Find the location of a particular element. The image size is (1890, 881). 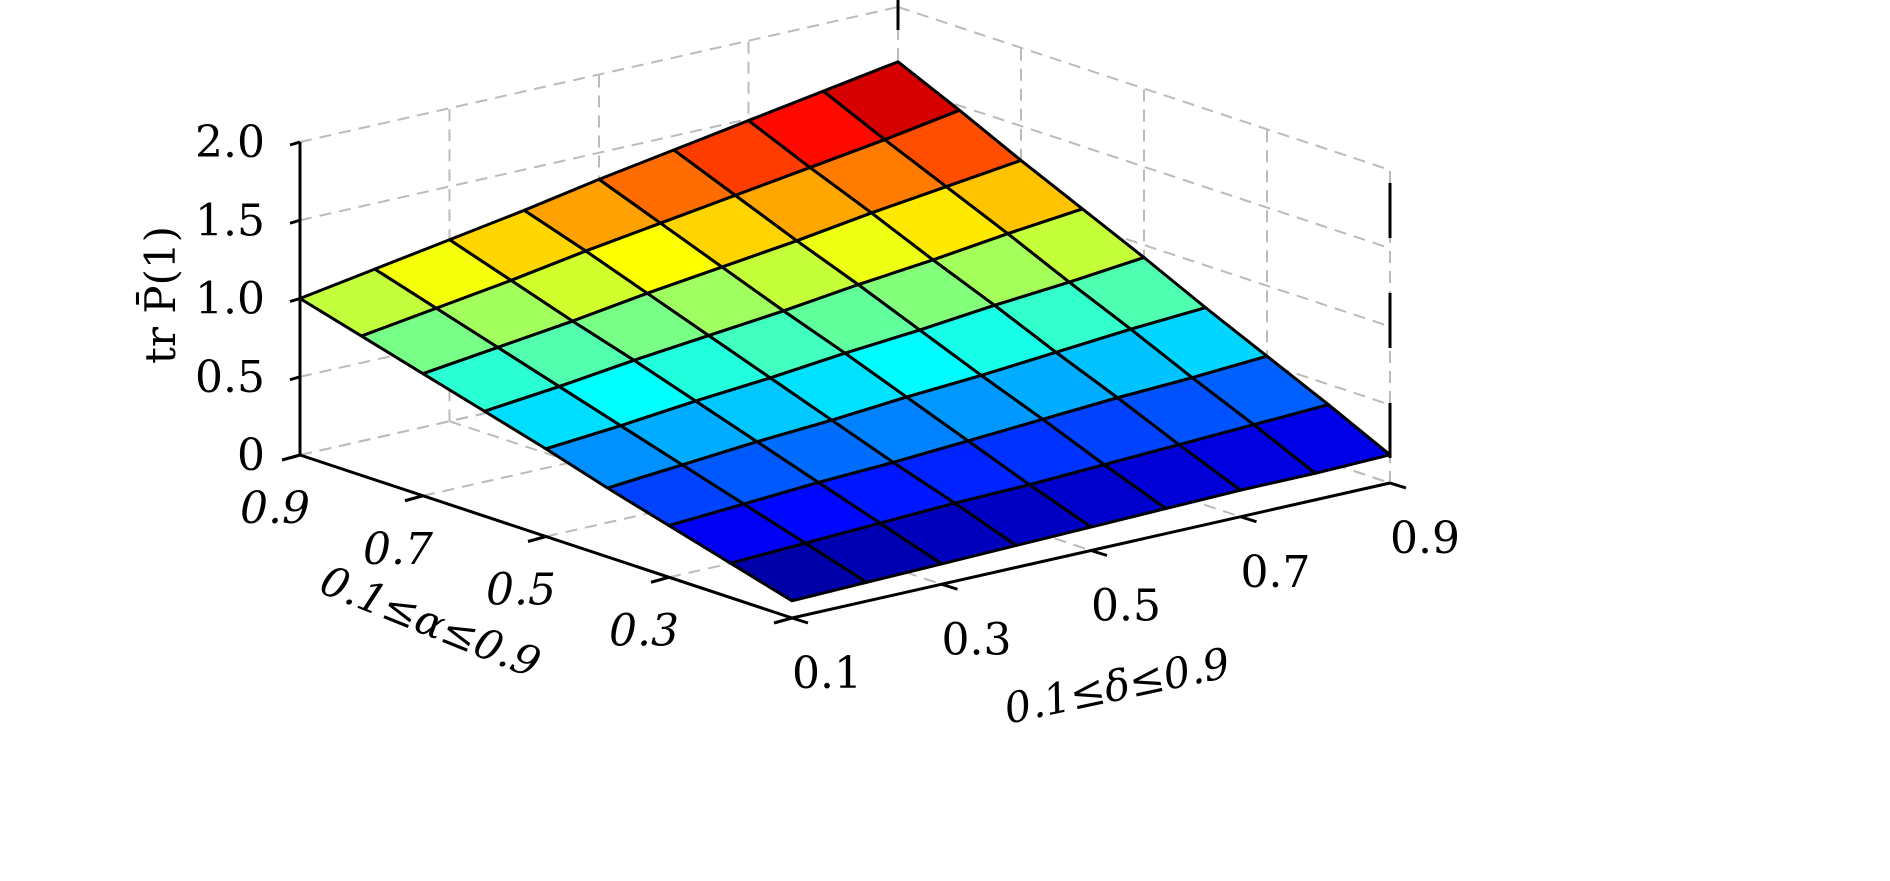

x-tick-label: 0.5 is located at coordinates (521, 590).